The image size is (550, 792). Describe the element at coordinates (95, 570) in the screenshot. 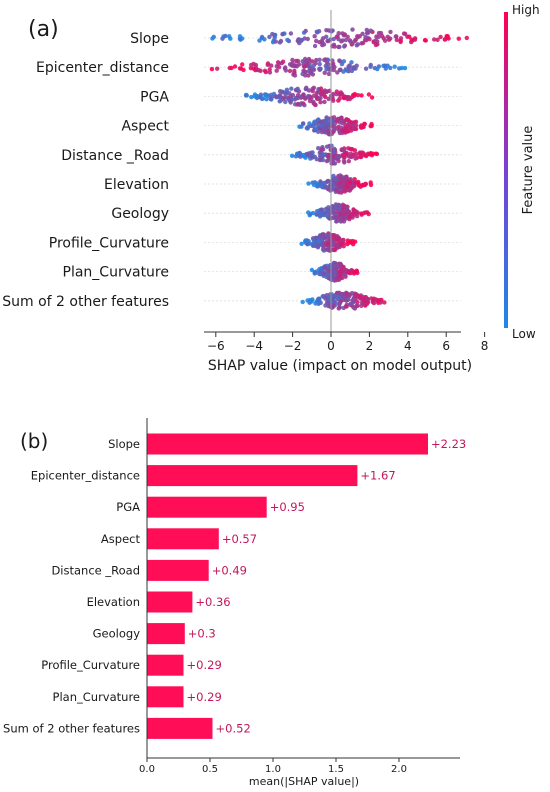

I see `category-label: Distance _Road` at that location.